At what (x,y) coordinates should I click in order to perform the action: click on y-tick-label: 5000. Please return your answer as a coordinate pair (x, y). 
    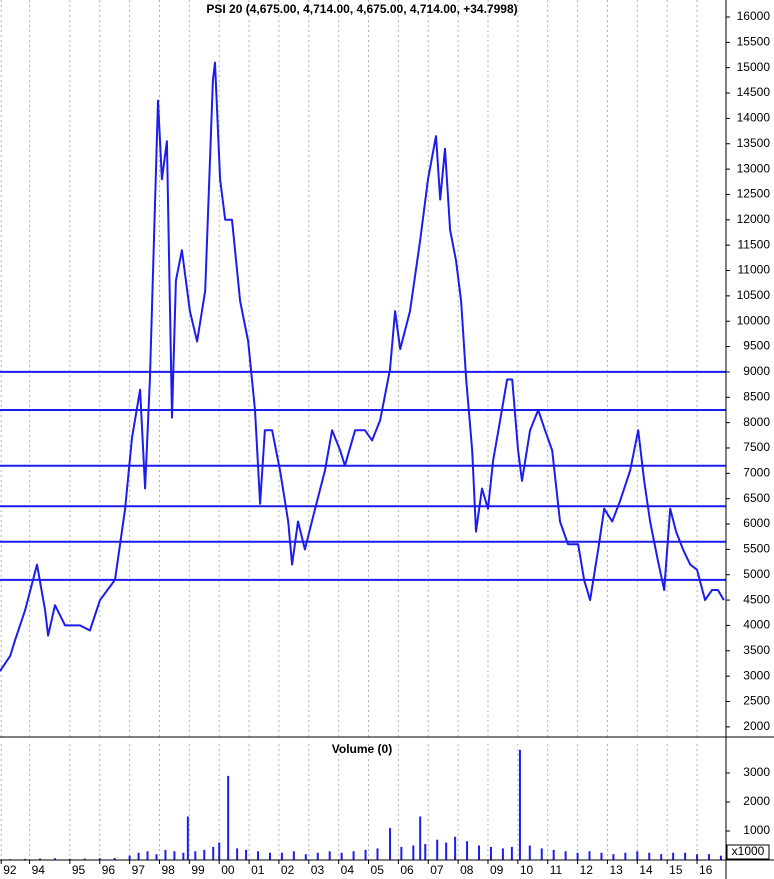
    Looking at the image, I should click on (756, 574).